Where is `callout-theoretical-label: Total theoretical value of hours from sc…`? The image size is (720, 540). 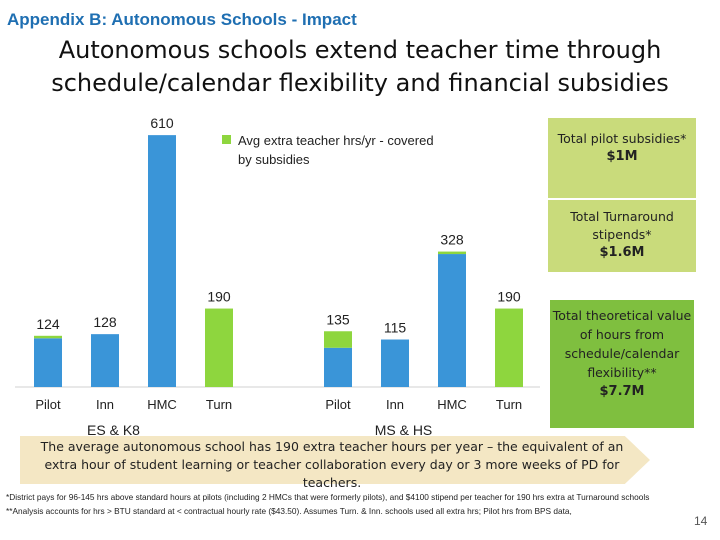 callout-theoretical-label: Total theoretical value of hours from sc… is located at coordinates (622, 344).